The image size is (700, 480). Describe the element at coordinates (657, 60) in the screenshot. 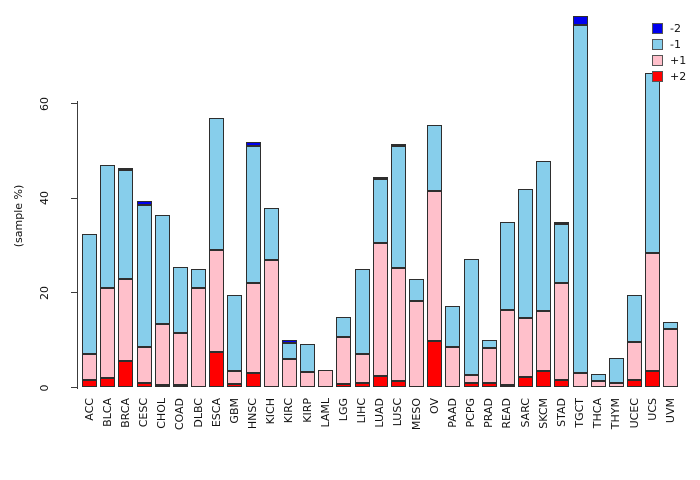

I see `legend-swatch-+1` at that location.